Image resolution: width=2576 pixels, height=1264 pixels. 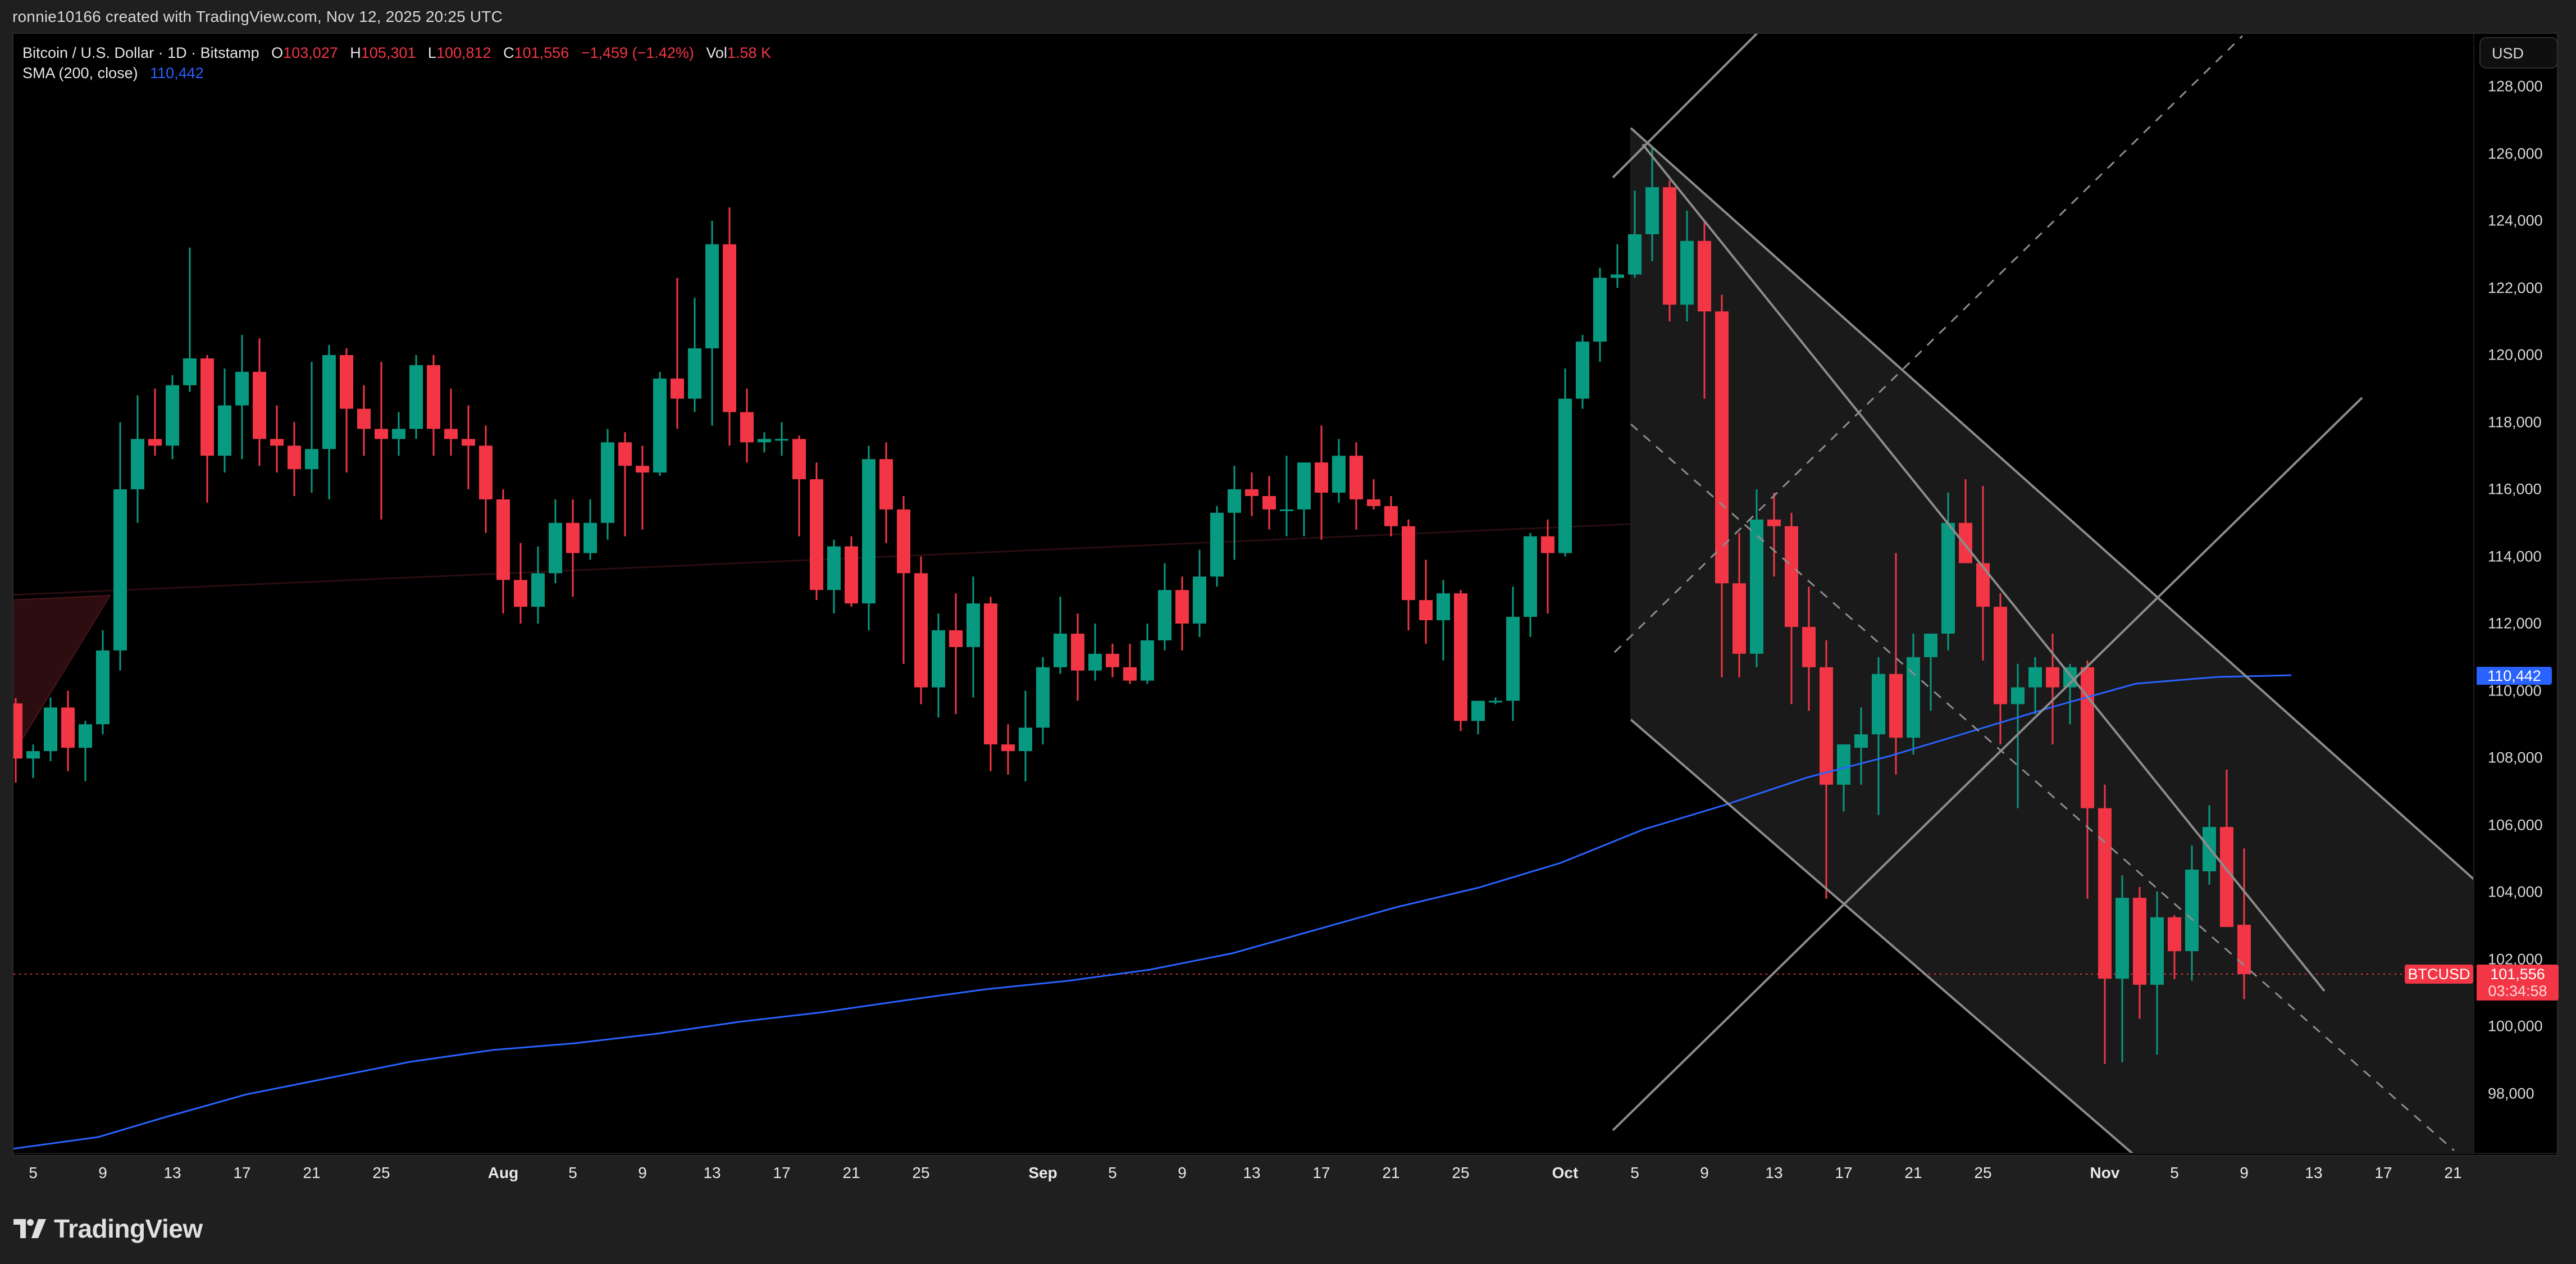 What do you see at coordinates (61, 675) in the screenshot?
I see `faint-triangle-drawing` at bounding box center [61, 675].